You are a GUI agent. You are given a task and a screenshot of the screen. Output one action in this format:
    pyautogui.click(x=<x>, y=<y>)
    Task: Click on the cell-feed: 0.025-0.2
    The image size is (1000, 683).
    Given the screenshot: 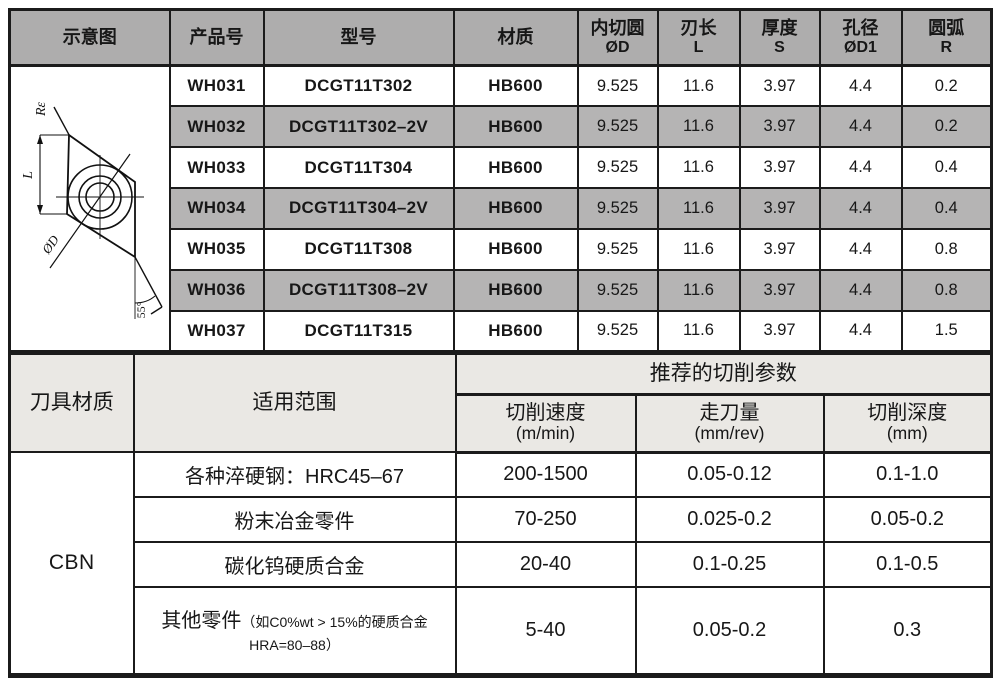 What is the action you would take?
    pyautogui.click(x=729, y=519)
    